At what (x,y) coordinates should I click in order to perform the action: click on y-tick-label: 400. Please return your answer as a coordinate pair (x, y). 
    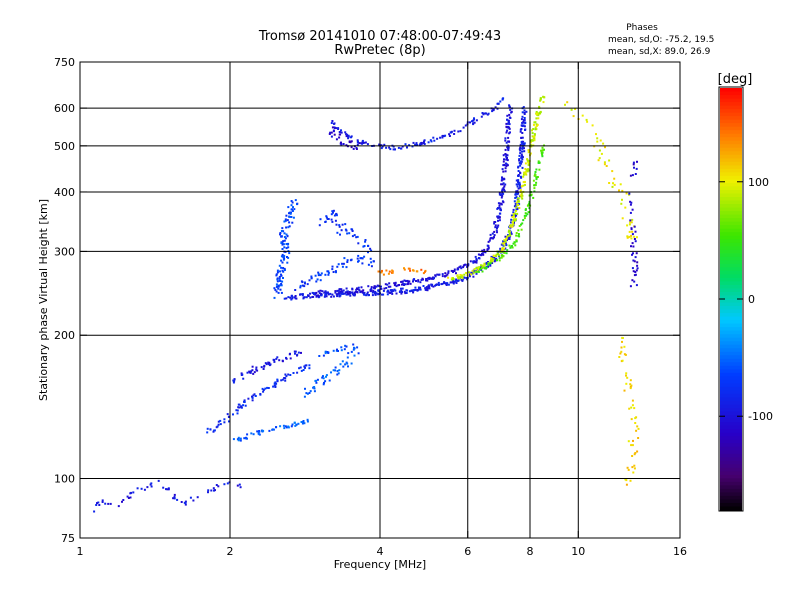
    Looking at the image, I should click on (64, 192).